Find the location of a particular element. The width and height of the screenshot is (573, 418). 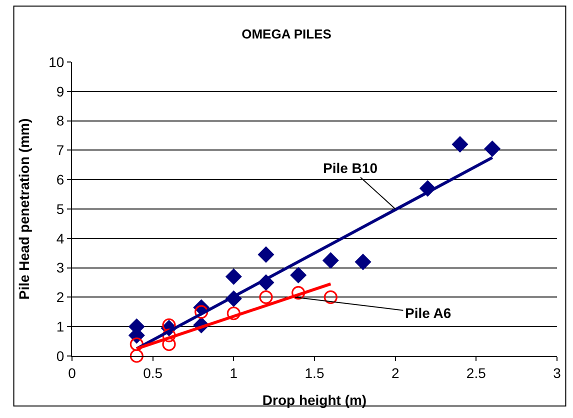

y-tick-label: 0 is located at coordinates (60, 356).